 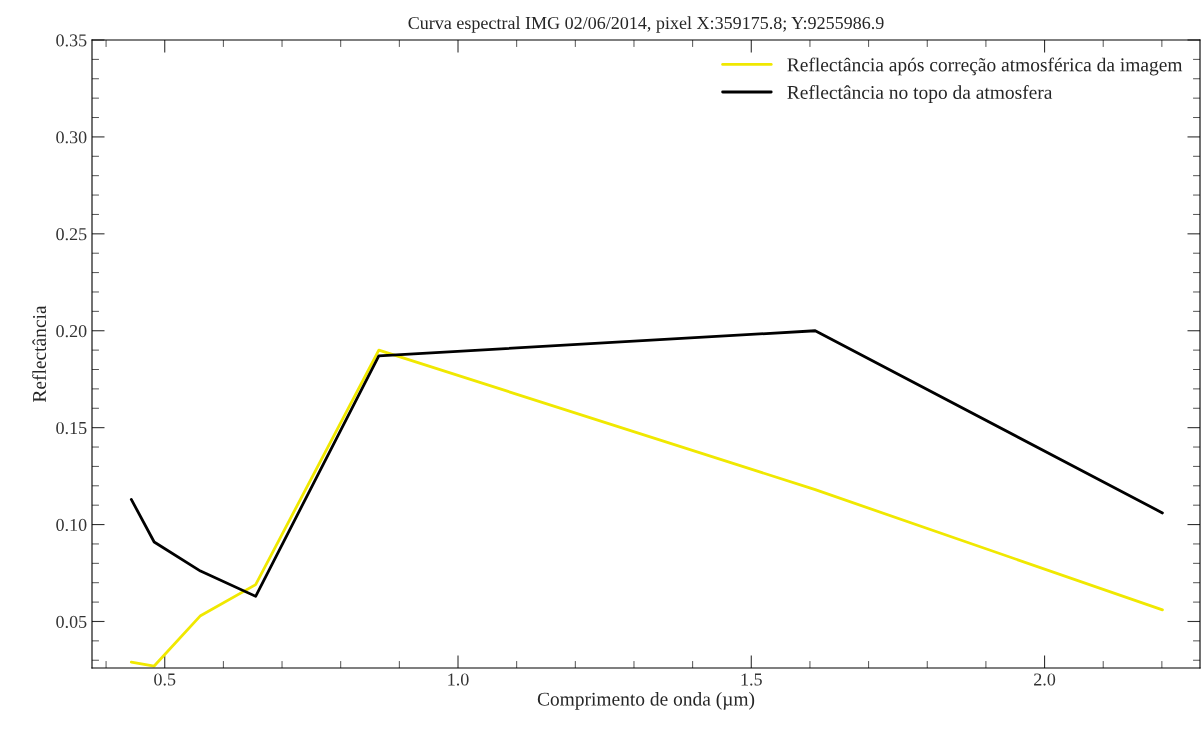 I want to click on legend-label: Reflectância após correção atmosférica da imagem, so click(x=985, y=66).